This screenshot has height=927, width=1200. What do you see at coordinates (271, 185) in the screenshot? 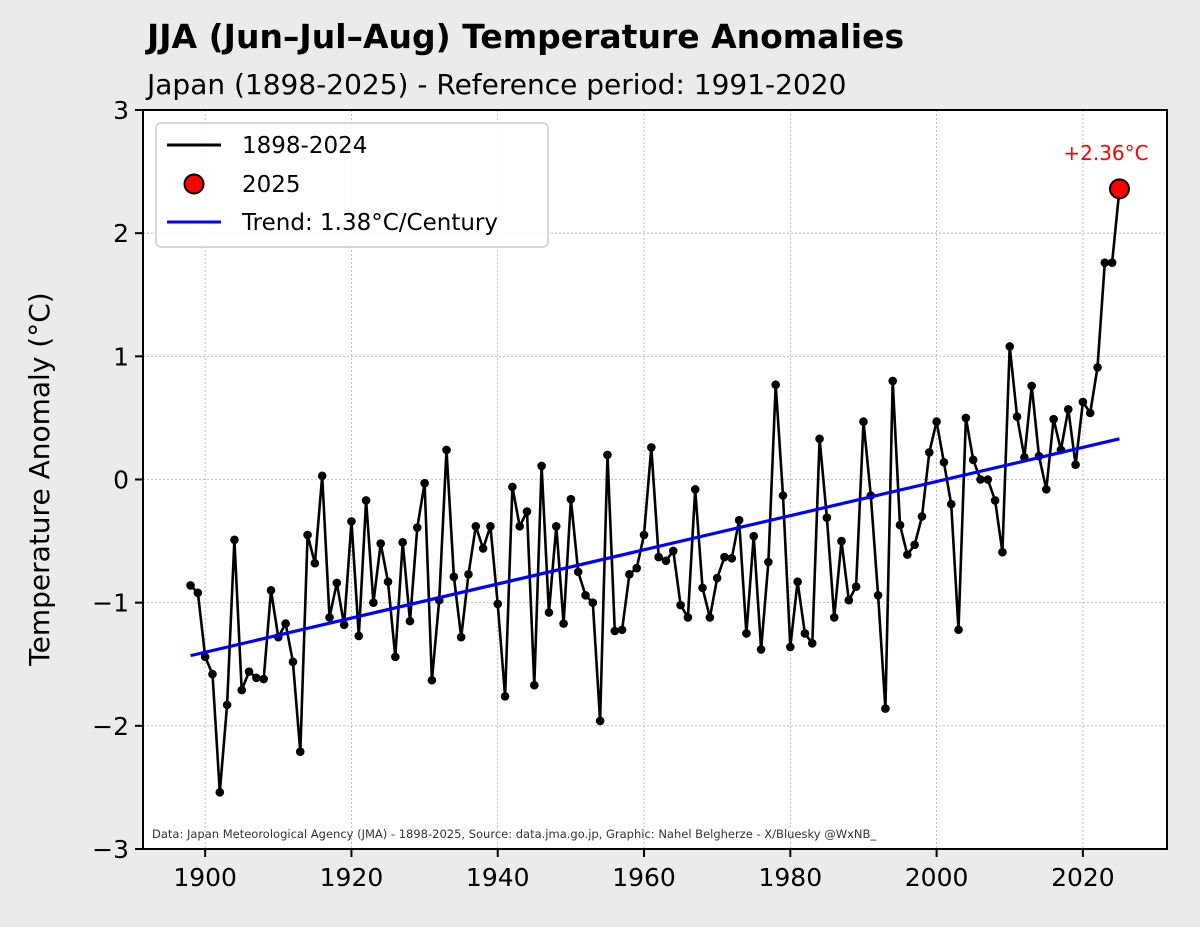
I see `legend-label-2025: 2025` at bounding box center [271, 185].